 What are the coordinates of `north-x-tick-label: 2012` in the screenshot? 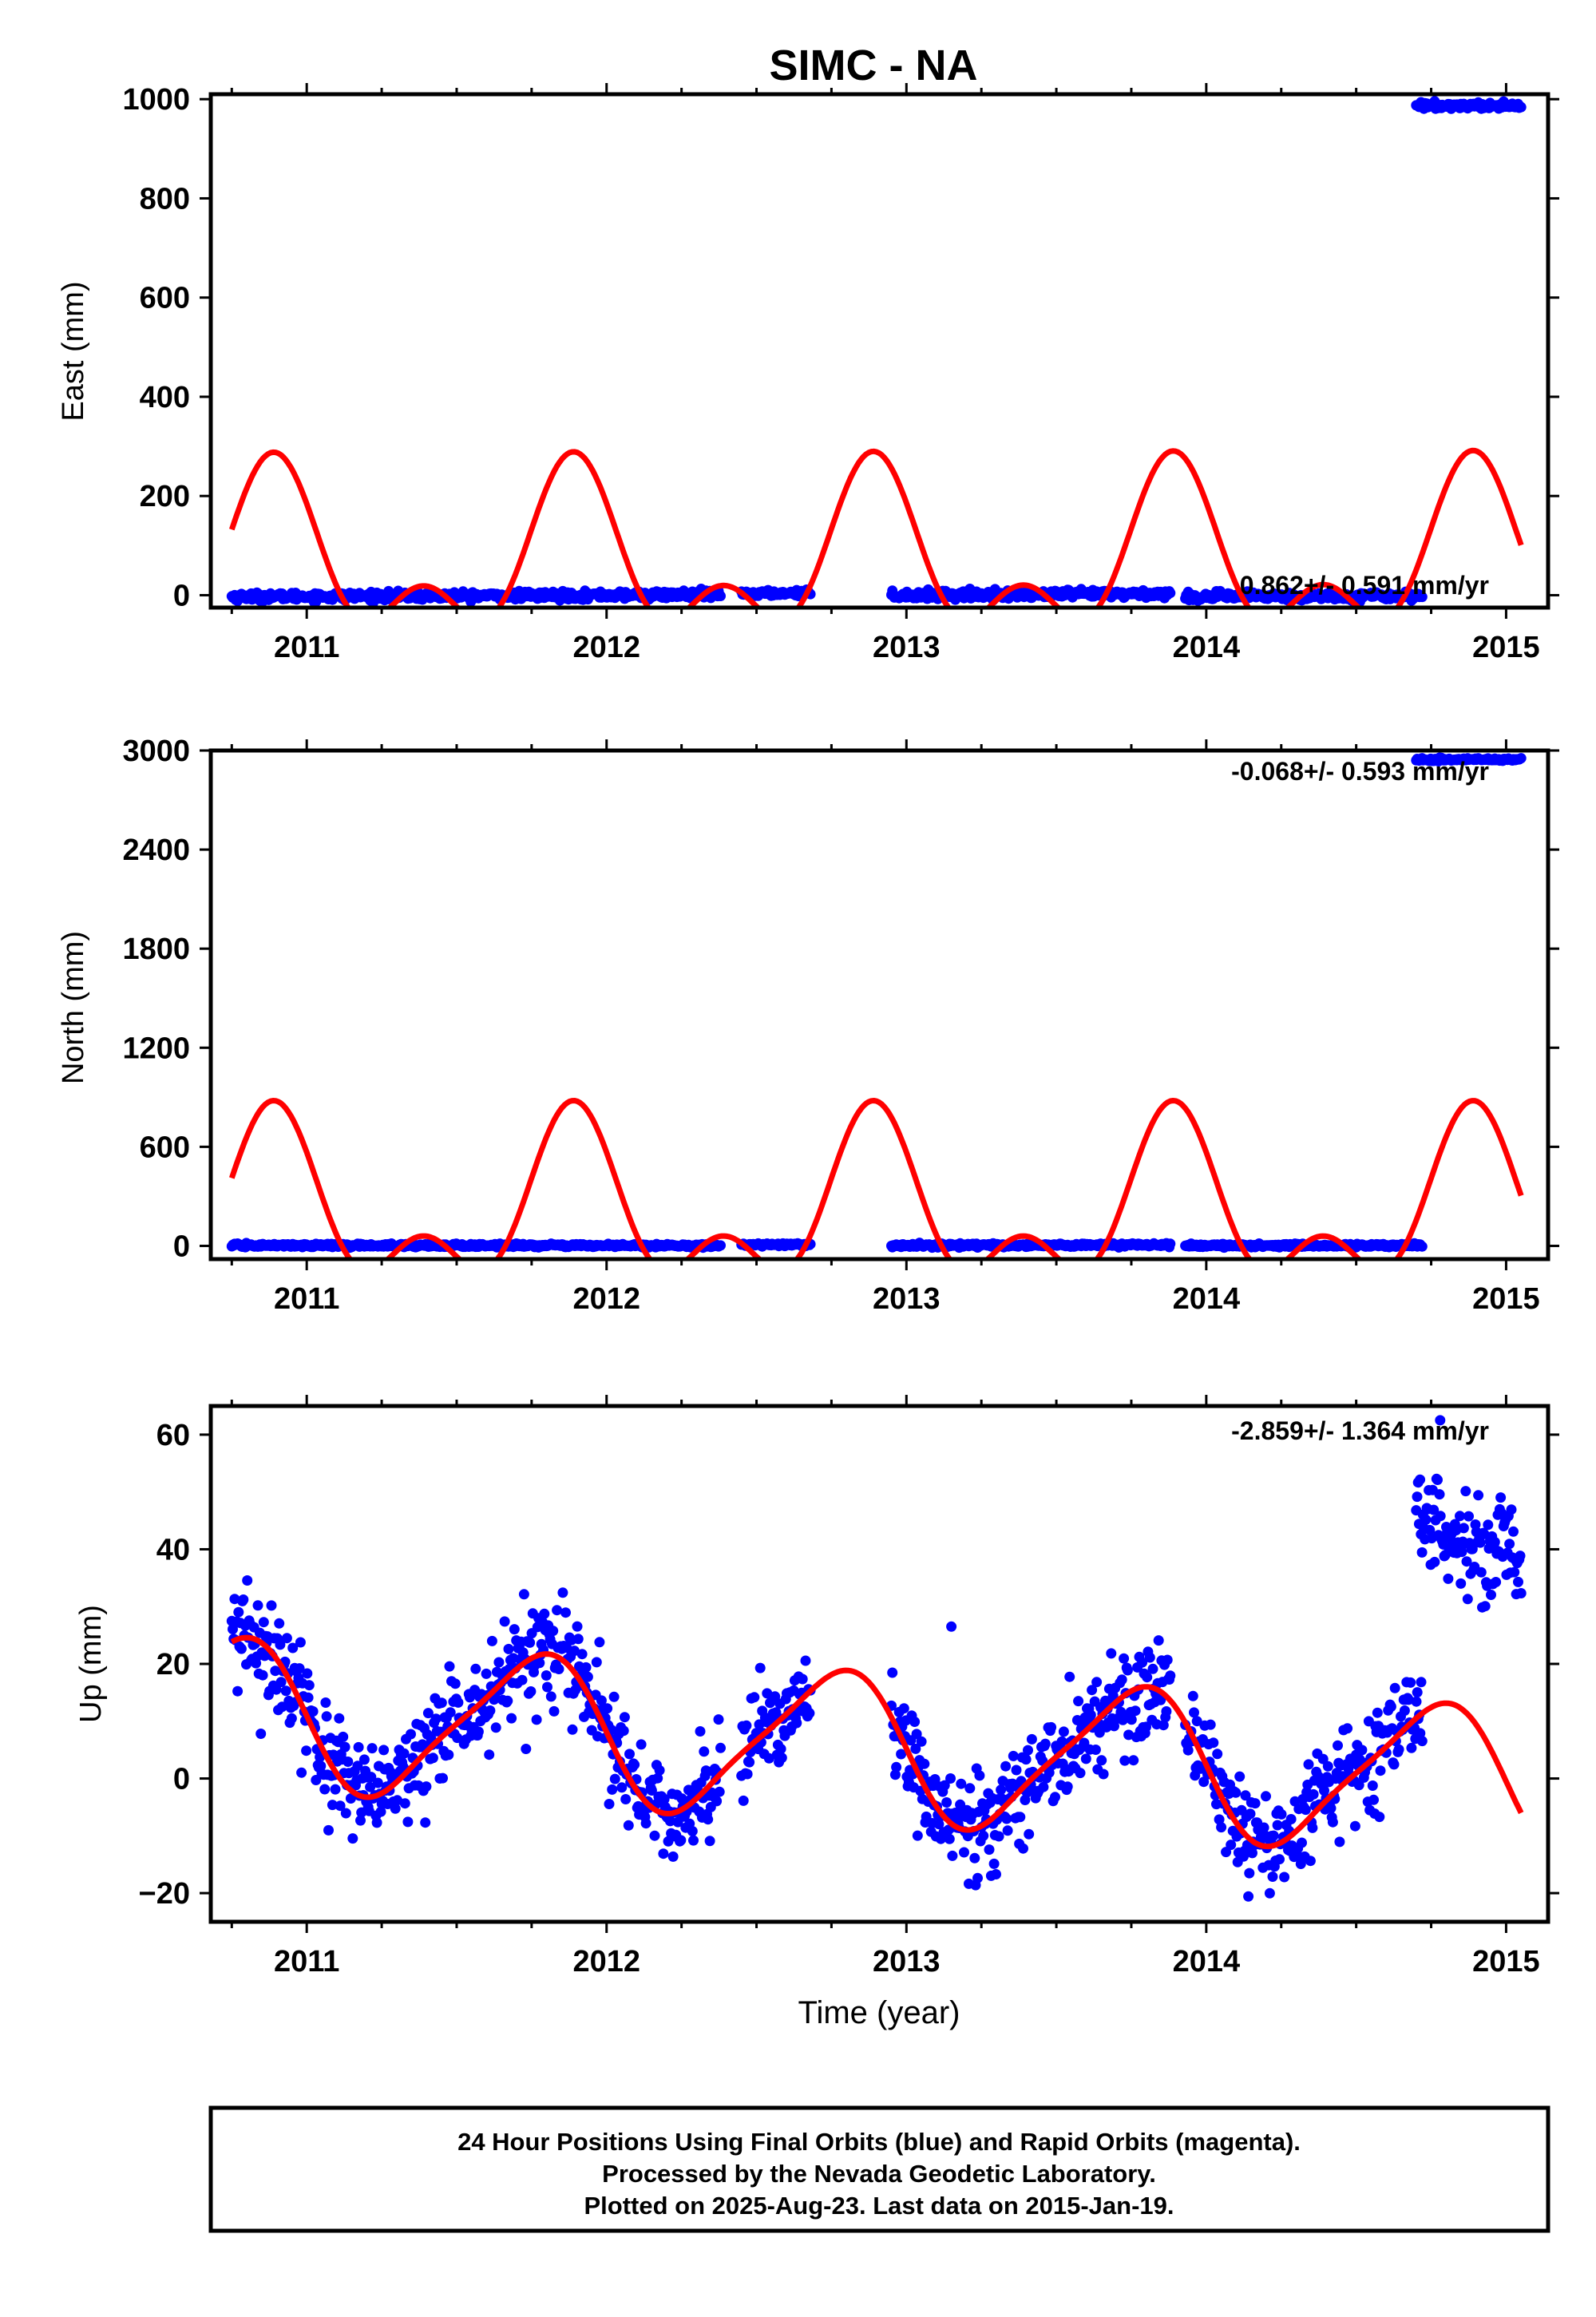 It's located at (606, 1299).